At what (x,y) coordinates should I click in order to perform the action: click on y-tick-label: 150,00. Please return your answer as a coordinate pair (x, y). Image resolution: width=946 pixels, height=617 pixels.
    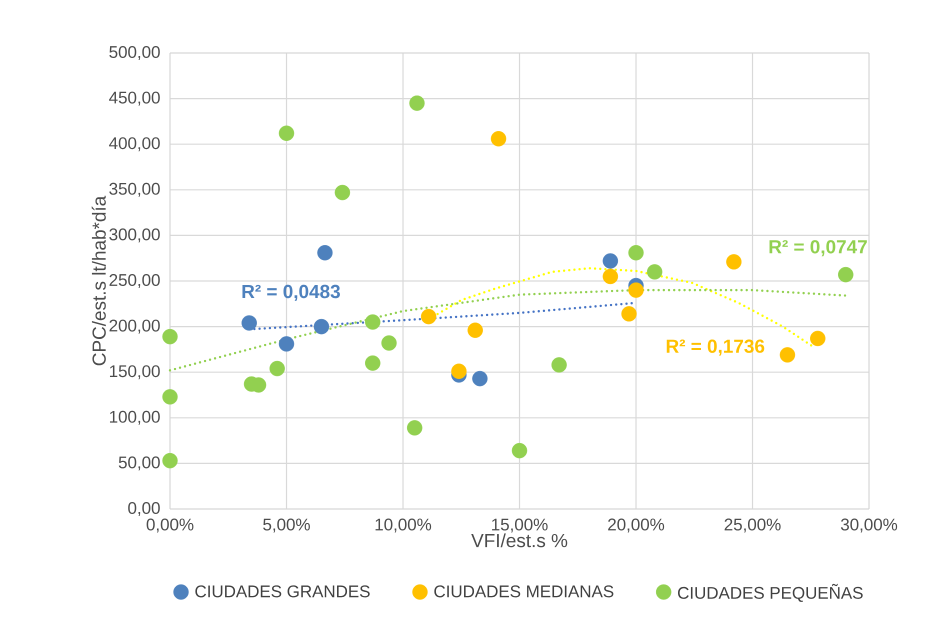
    Looking at the image, I should click on (135, 372).